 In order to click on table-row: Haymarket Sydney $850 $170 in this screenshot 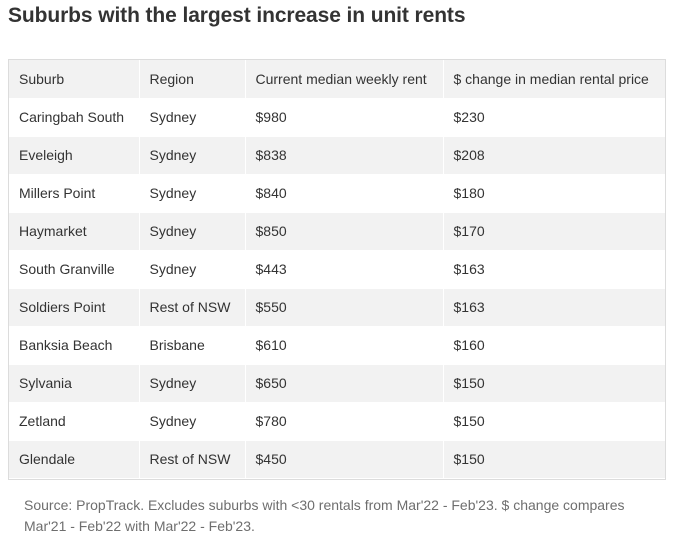, I will do `click(337, 231)`.